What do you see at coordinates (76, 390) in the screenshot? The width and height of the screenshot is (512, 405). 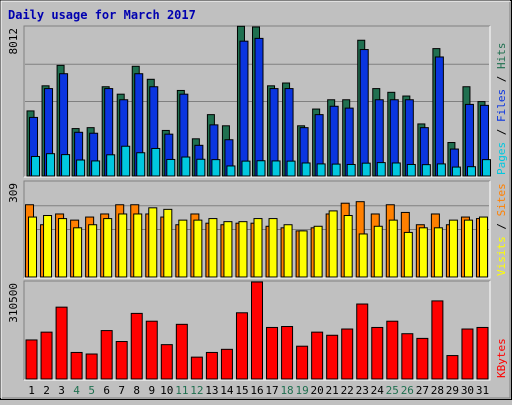 I see `x-tick-label-4: 4` at bounding box center [76, 390].